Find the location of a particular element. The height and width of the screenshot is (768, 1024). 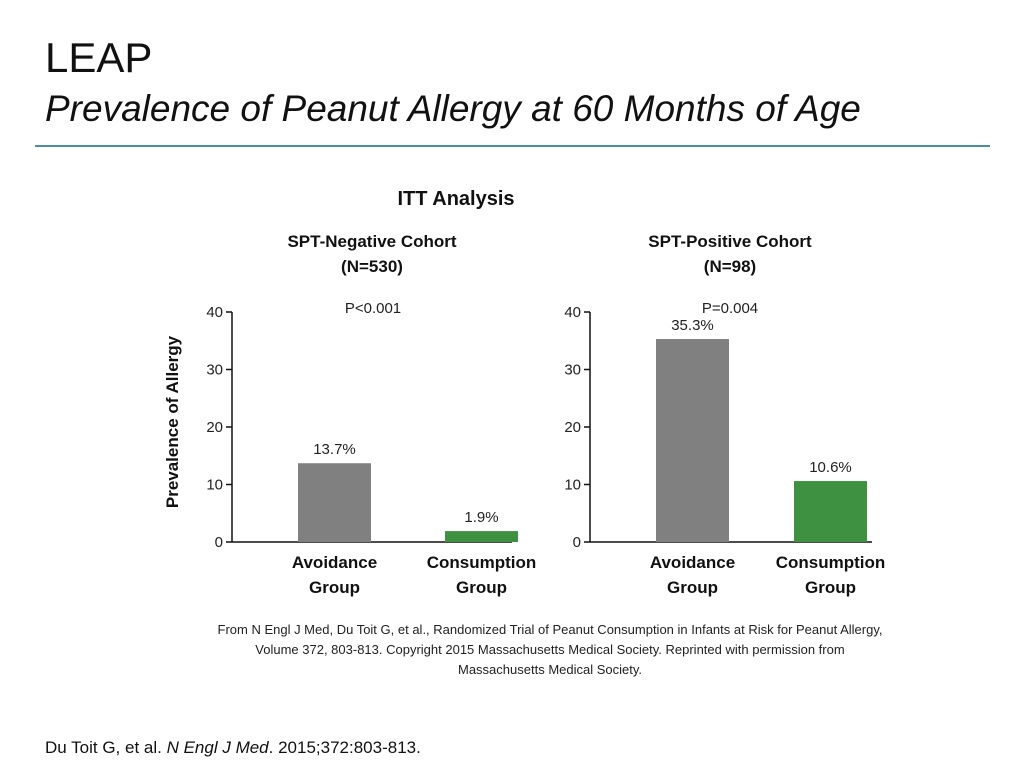

y-axis-label: Prevalence of Allergy is located at coordinates (172, 421).